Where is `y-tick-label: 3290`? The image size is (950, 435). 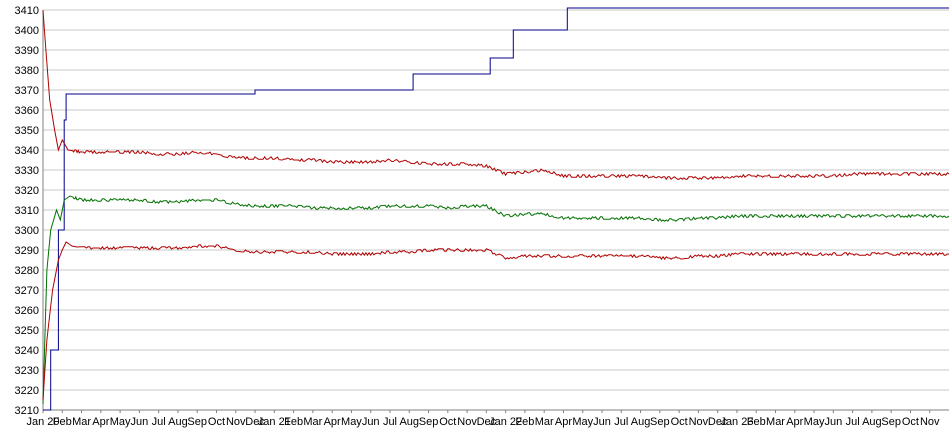 y-tick-label: 3290 is located at coordinates (27, 251).